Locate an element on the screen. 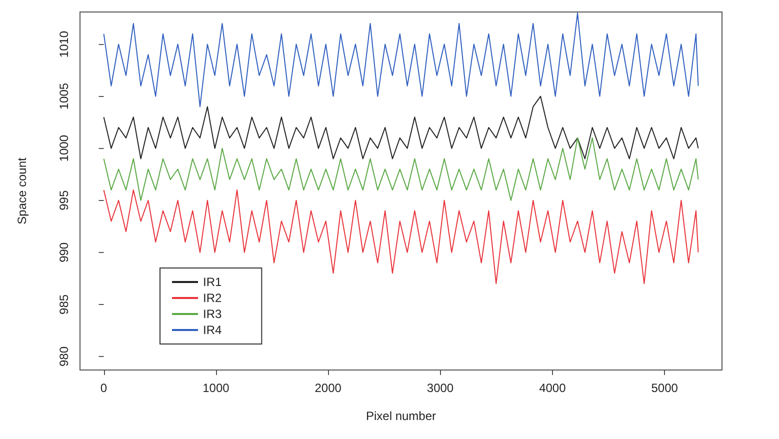 Image resolution: width=779 pixels, height=439 pixels. y-tick-label: 995 is located at coordinates (64, 200).